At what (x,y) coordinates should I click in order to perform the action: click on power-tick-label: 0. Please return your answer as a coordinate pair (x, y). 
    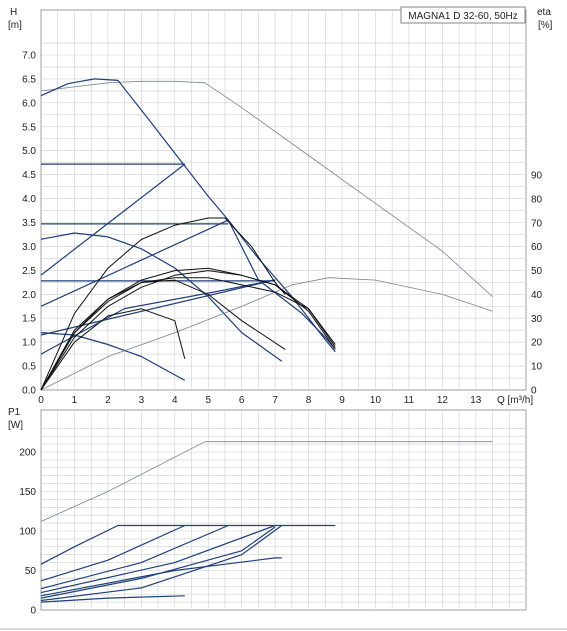
    Looking at the image, I should click on (33, 611).